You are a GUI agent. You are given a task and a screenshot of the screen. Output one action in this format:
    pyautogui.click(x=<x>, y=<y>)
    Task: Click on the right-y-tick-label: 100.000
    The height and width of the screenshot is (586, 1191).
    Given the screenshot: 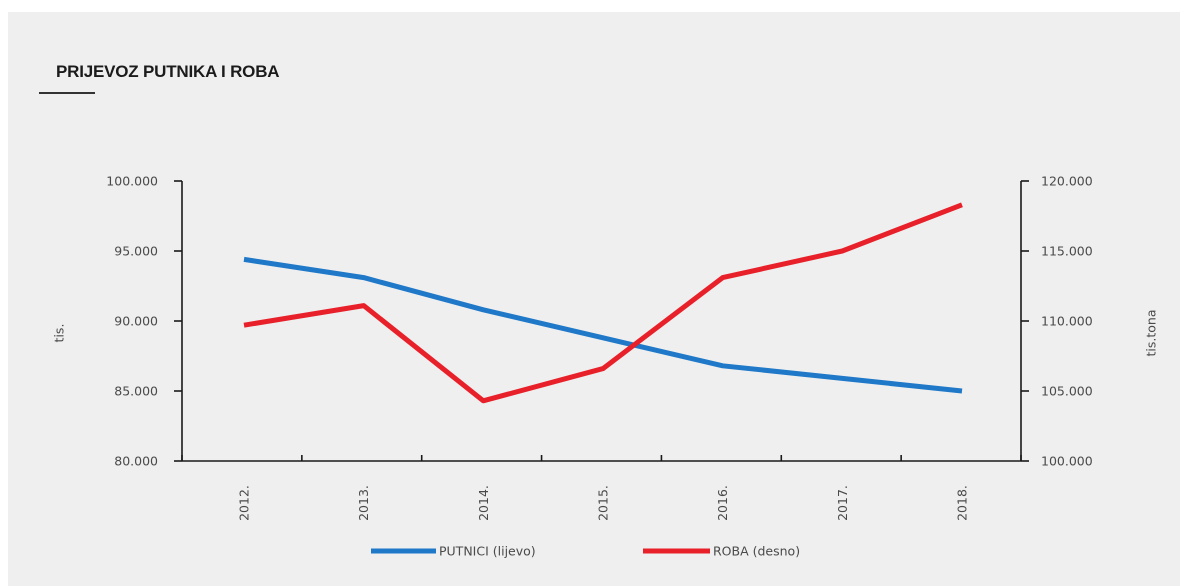 What is the action you would take?
    pyautogui.click(x=1067, y=461)
    